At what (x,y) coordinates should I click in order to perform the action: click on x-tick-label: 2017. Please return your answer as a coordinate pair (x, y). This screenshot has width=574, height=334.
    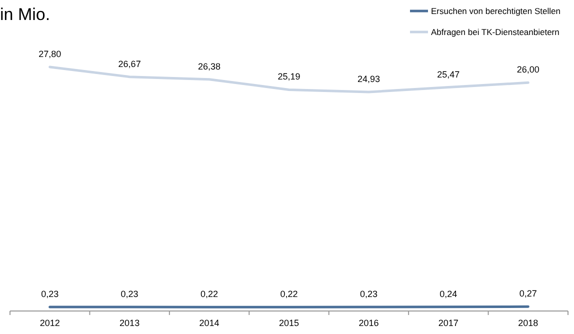
    Looking at the image, I should click on (448, 323).